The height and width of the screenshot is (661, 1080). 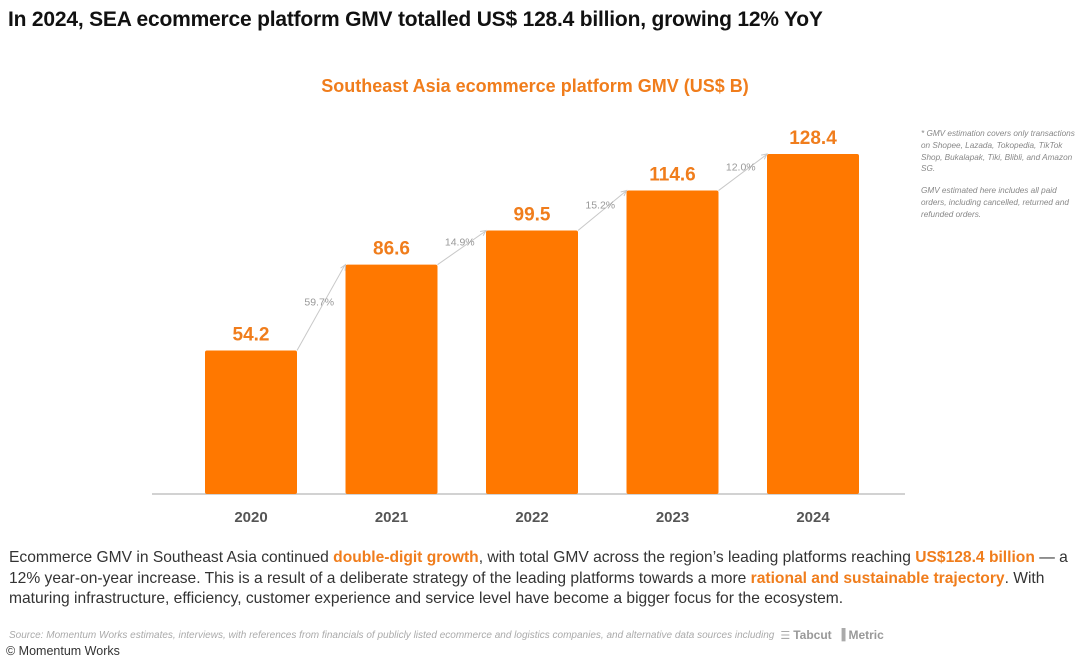 I want to click on category-label-2020: 2020, so click(x=250, y=517).